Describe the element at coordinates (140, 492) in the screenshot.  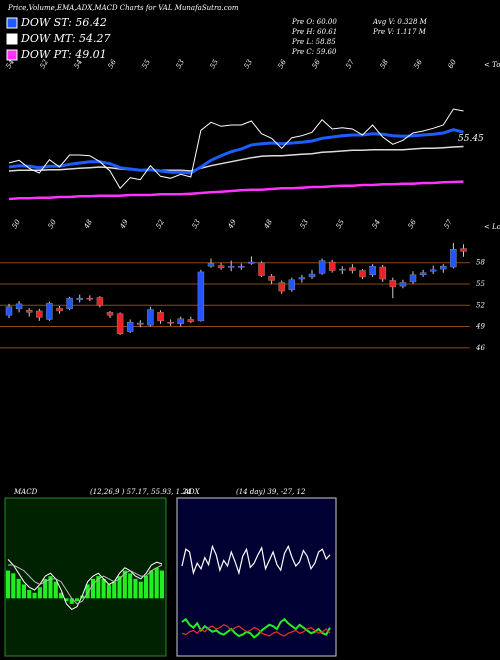
I see `macd-subtitle: (12,26,9 ) 57.17, 55.93, 1.24` at that location.